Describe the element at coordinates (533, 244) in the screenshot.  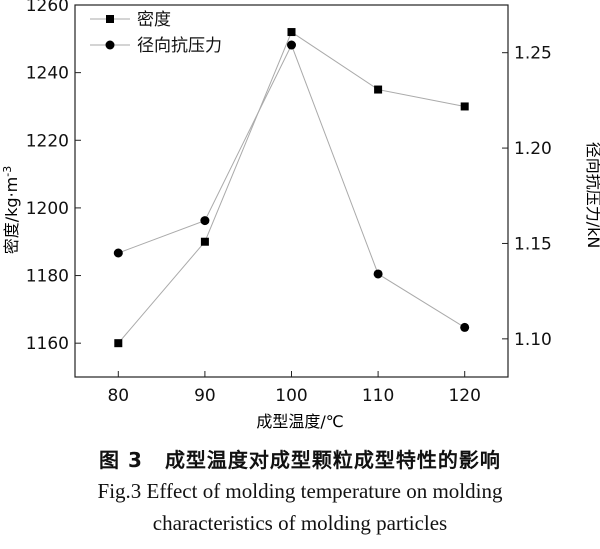
I see `y-right-tick-label: 1.15` at that location.